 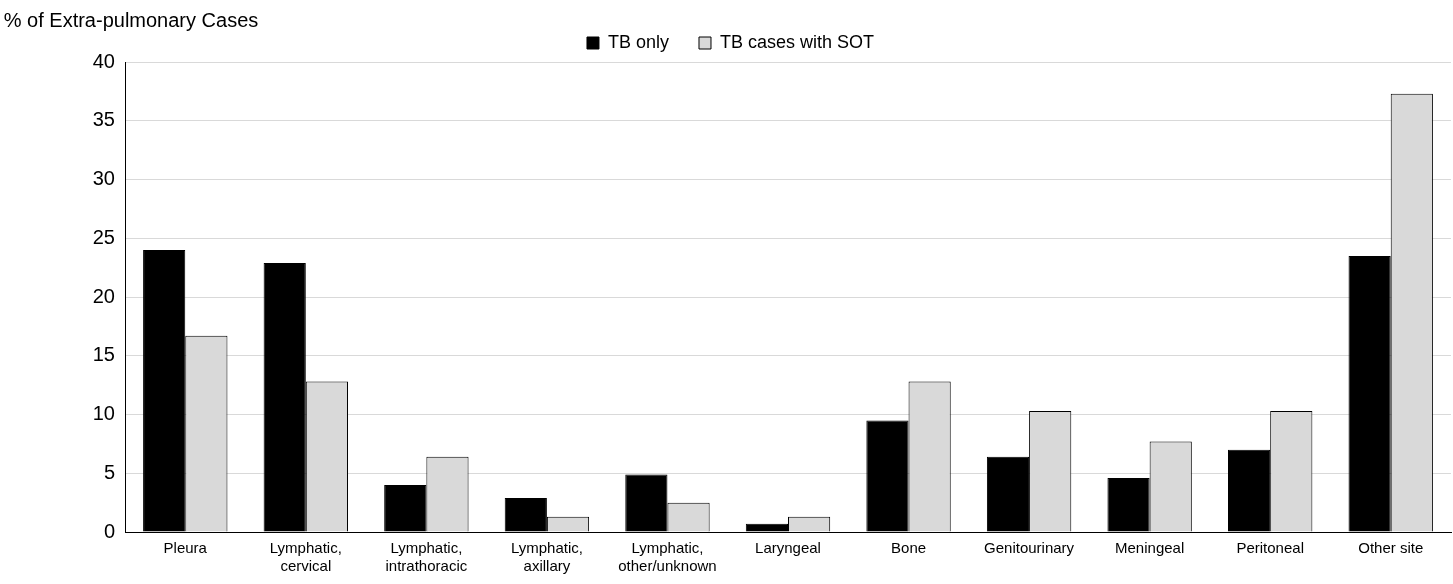 What do you see at coordinates (667, 557) in the screenshot?
I see `x-tick-label: Lymphatic, other/unknown` at bounding box center [667, 557].